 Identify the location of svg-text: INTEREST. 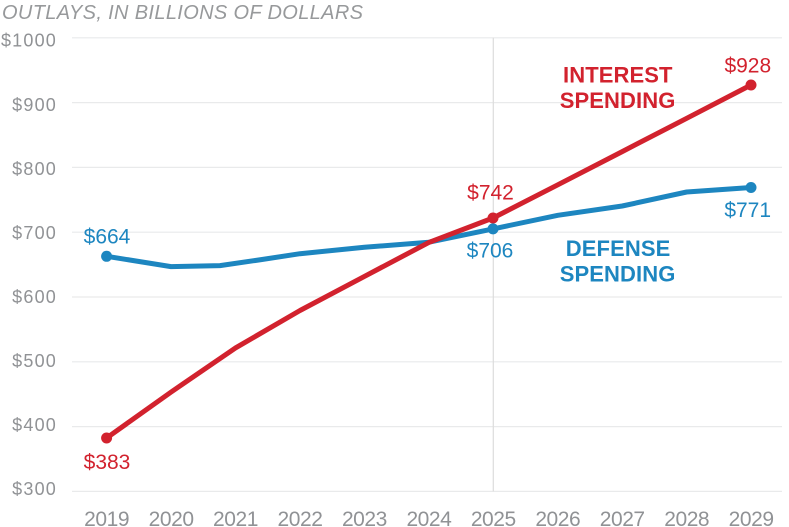
(618, 74).